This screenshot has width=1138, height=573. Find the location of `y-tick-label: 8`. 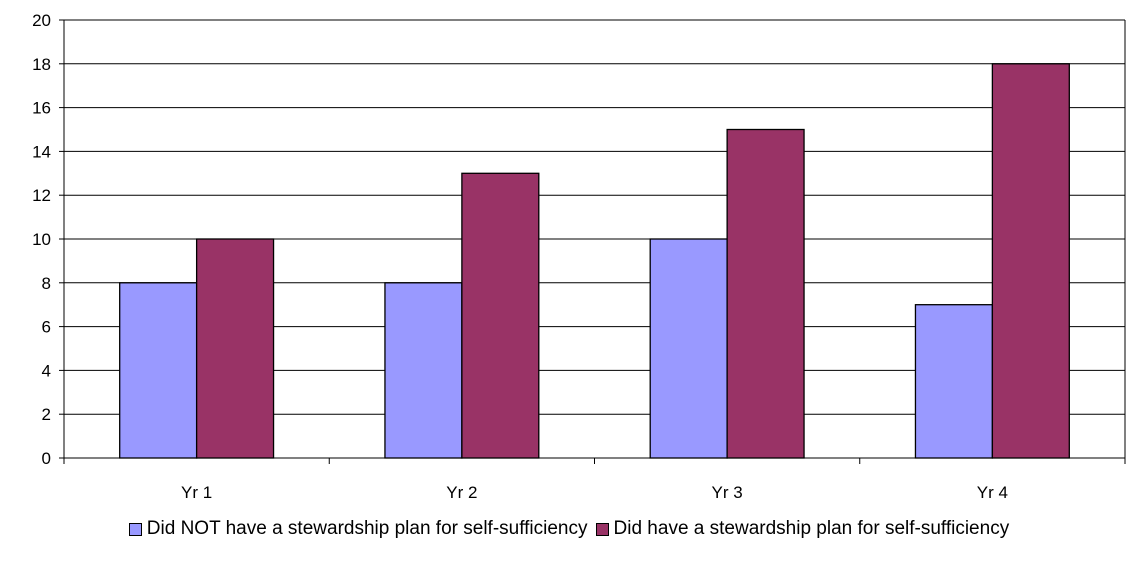

y-tick-label: 8 is located at coordinates (46, 283).